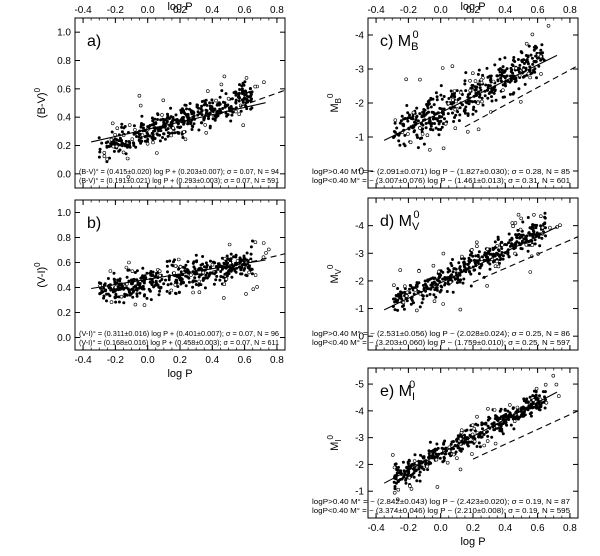 The image size is (600, 556). What do you see at coordinates (441, 528) in the screenshot?
I see `x-tick-label: 0.0` at bounding box center [441, 528].